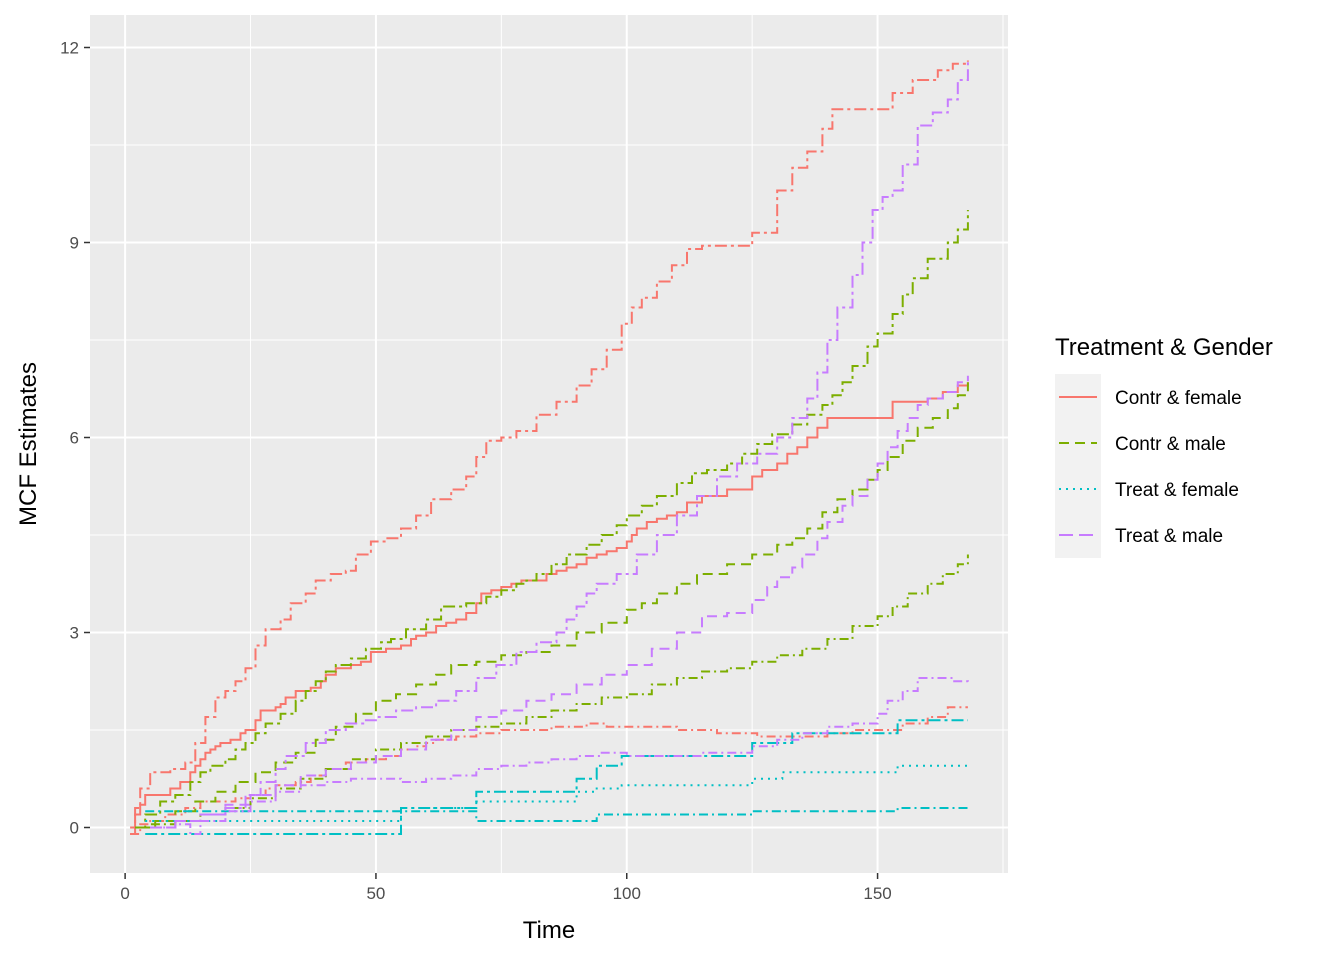  Describe the element at coordinates (124, 893) in the screenshot. I see `x-tick-label: 0` at that location.